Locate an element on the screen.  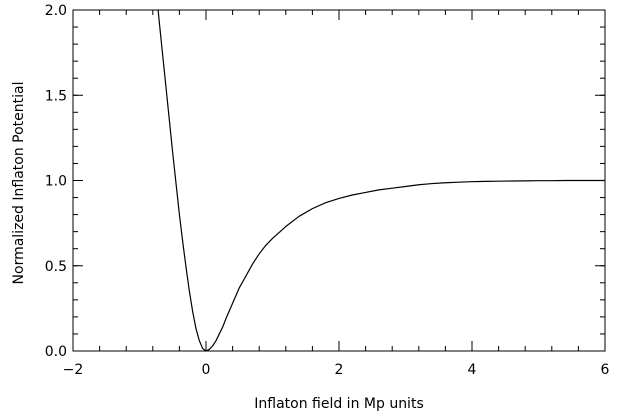
y-tick-label: 0.5 is located at coordinates (56, 267).